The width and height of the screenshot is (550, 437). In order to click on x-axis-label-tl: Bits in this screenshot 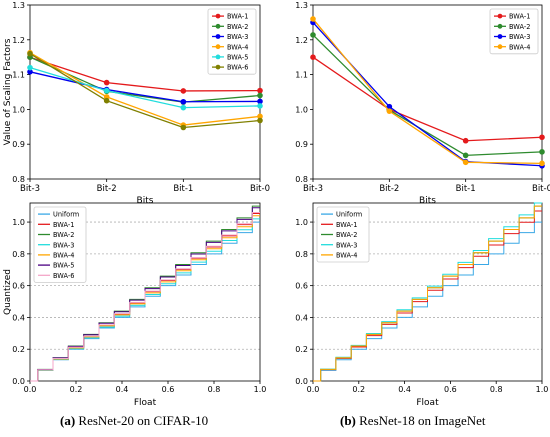, I will do `click(145, 201)`.